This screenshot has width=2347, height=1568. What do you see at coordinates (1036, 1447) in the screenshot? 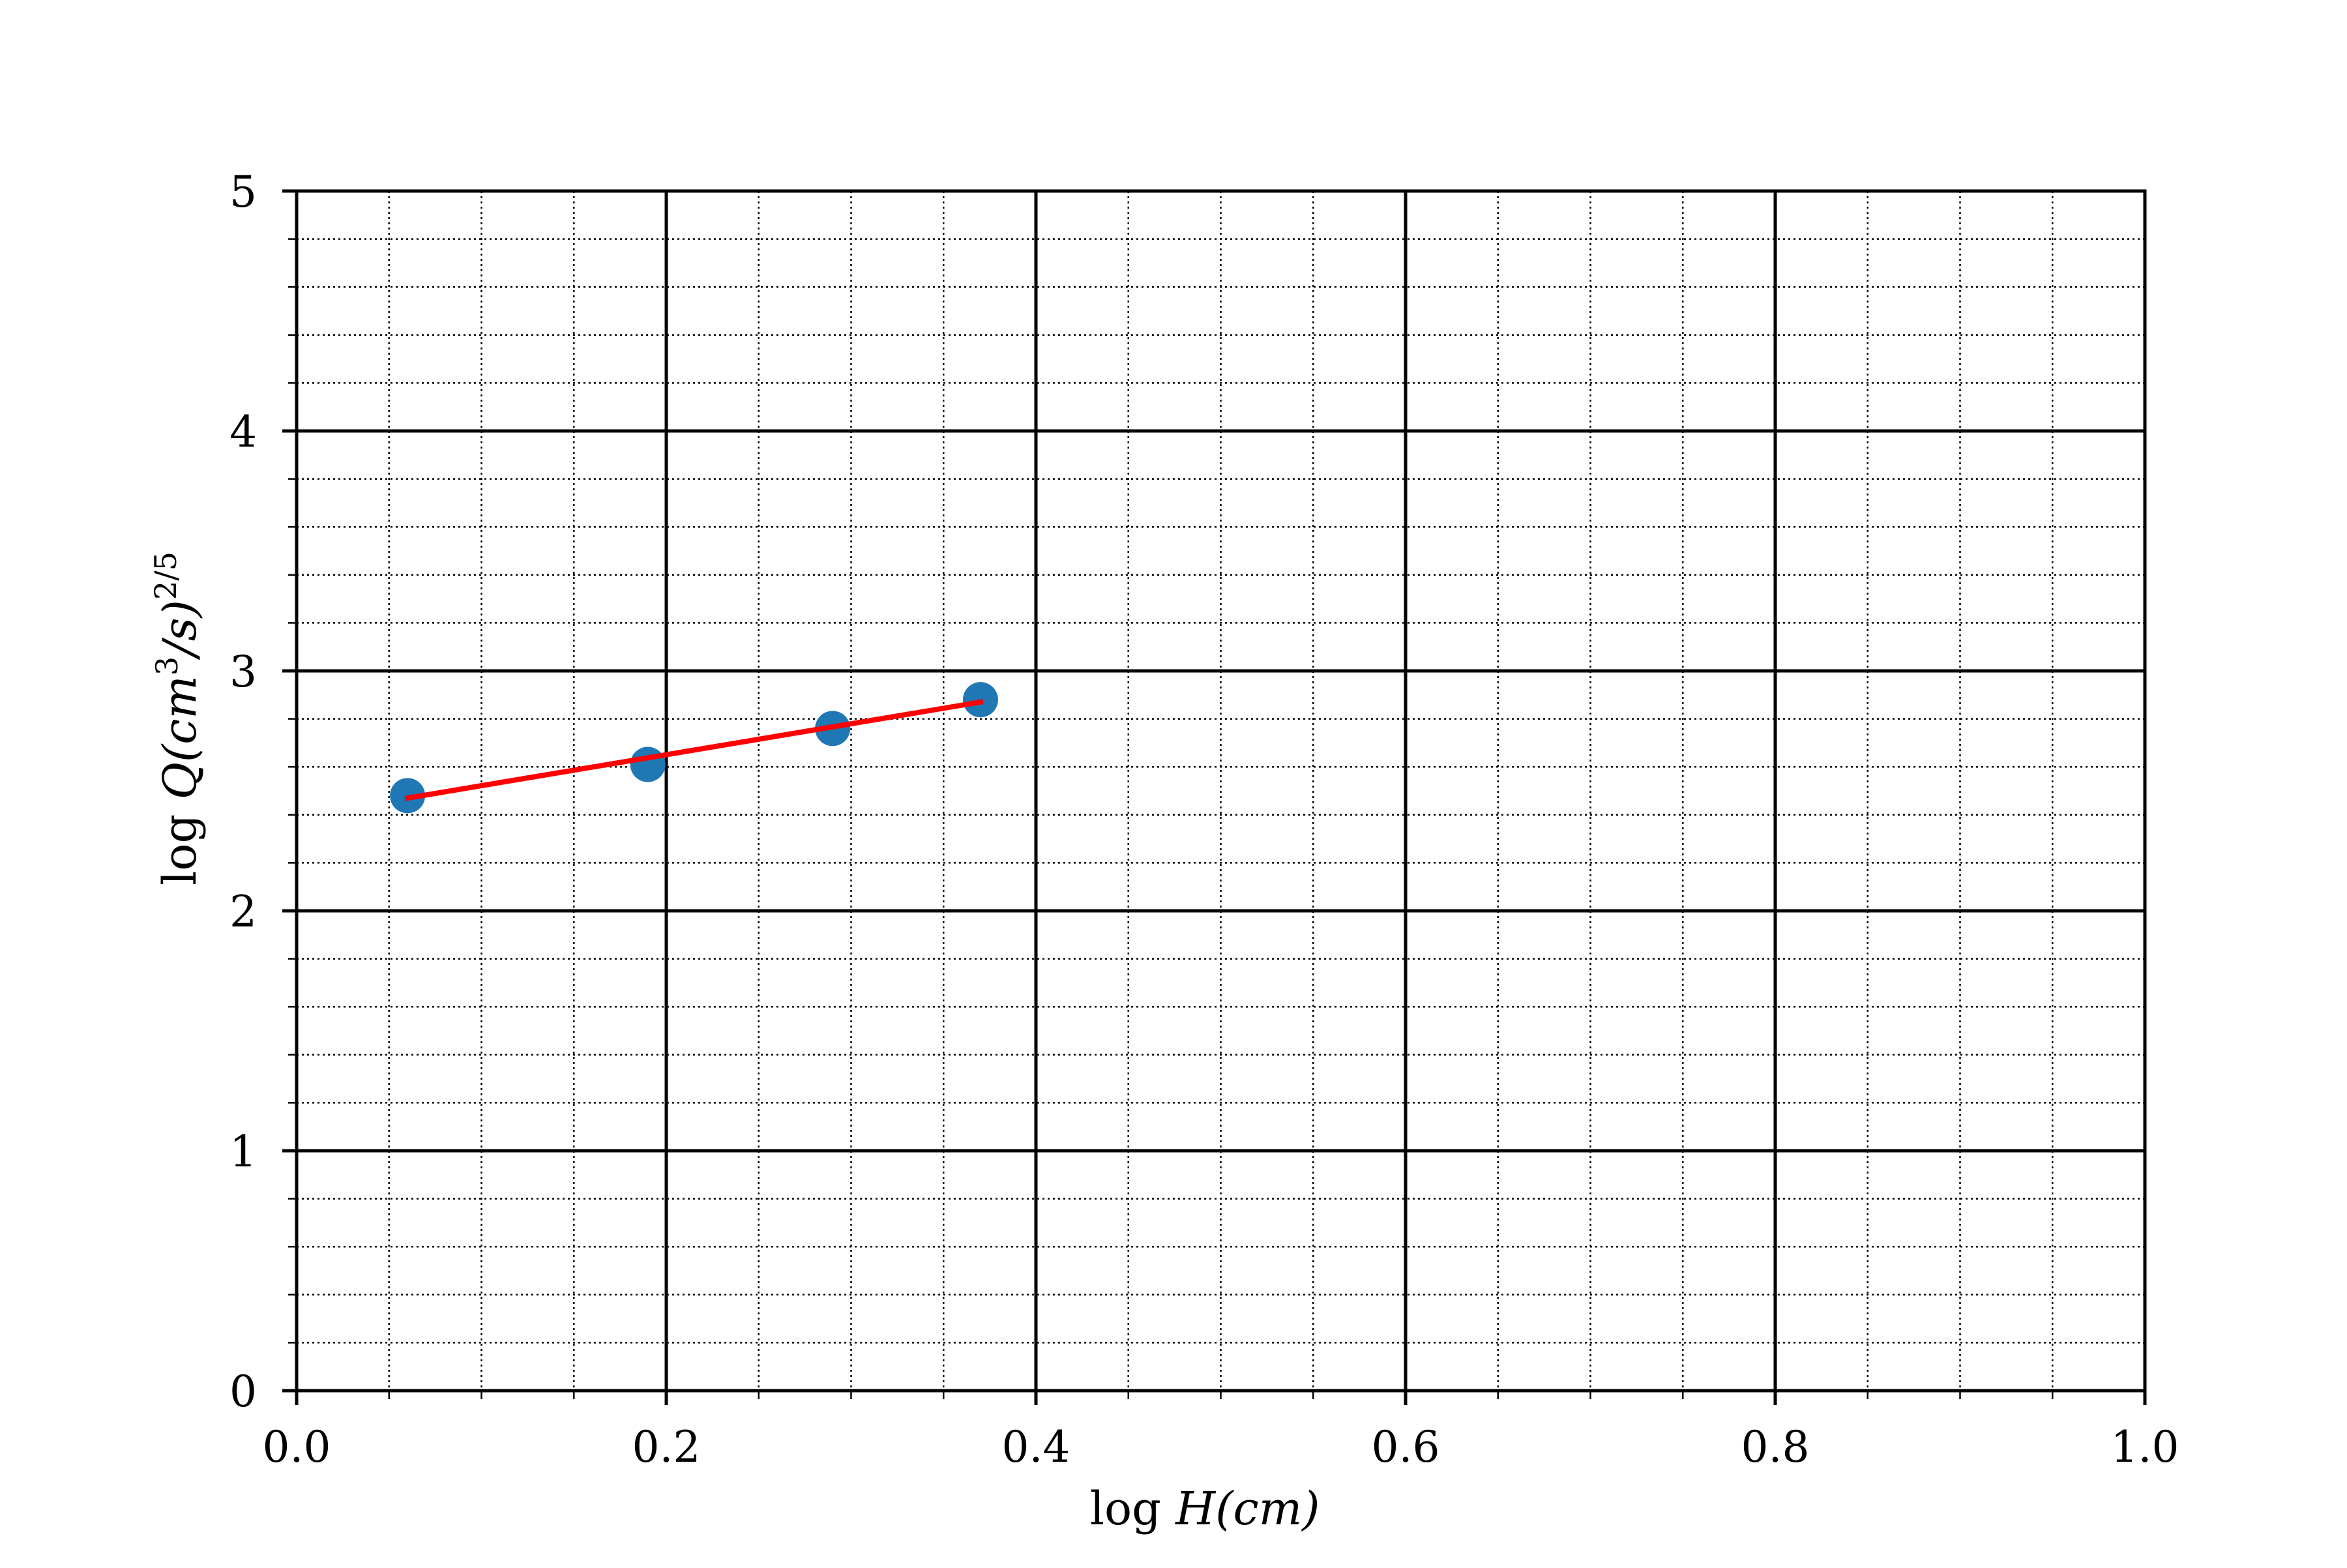
I see `x-tick-label: 0.4` at bounding box center [1036, 1447].